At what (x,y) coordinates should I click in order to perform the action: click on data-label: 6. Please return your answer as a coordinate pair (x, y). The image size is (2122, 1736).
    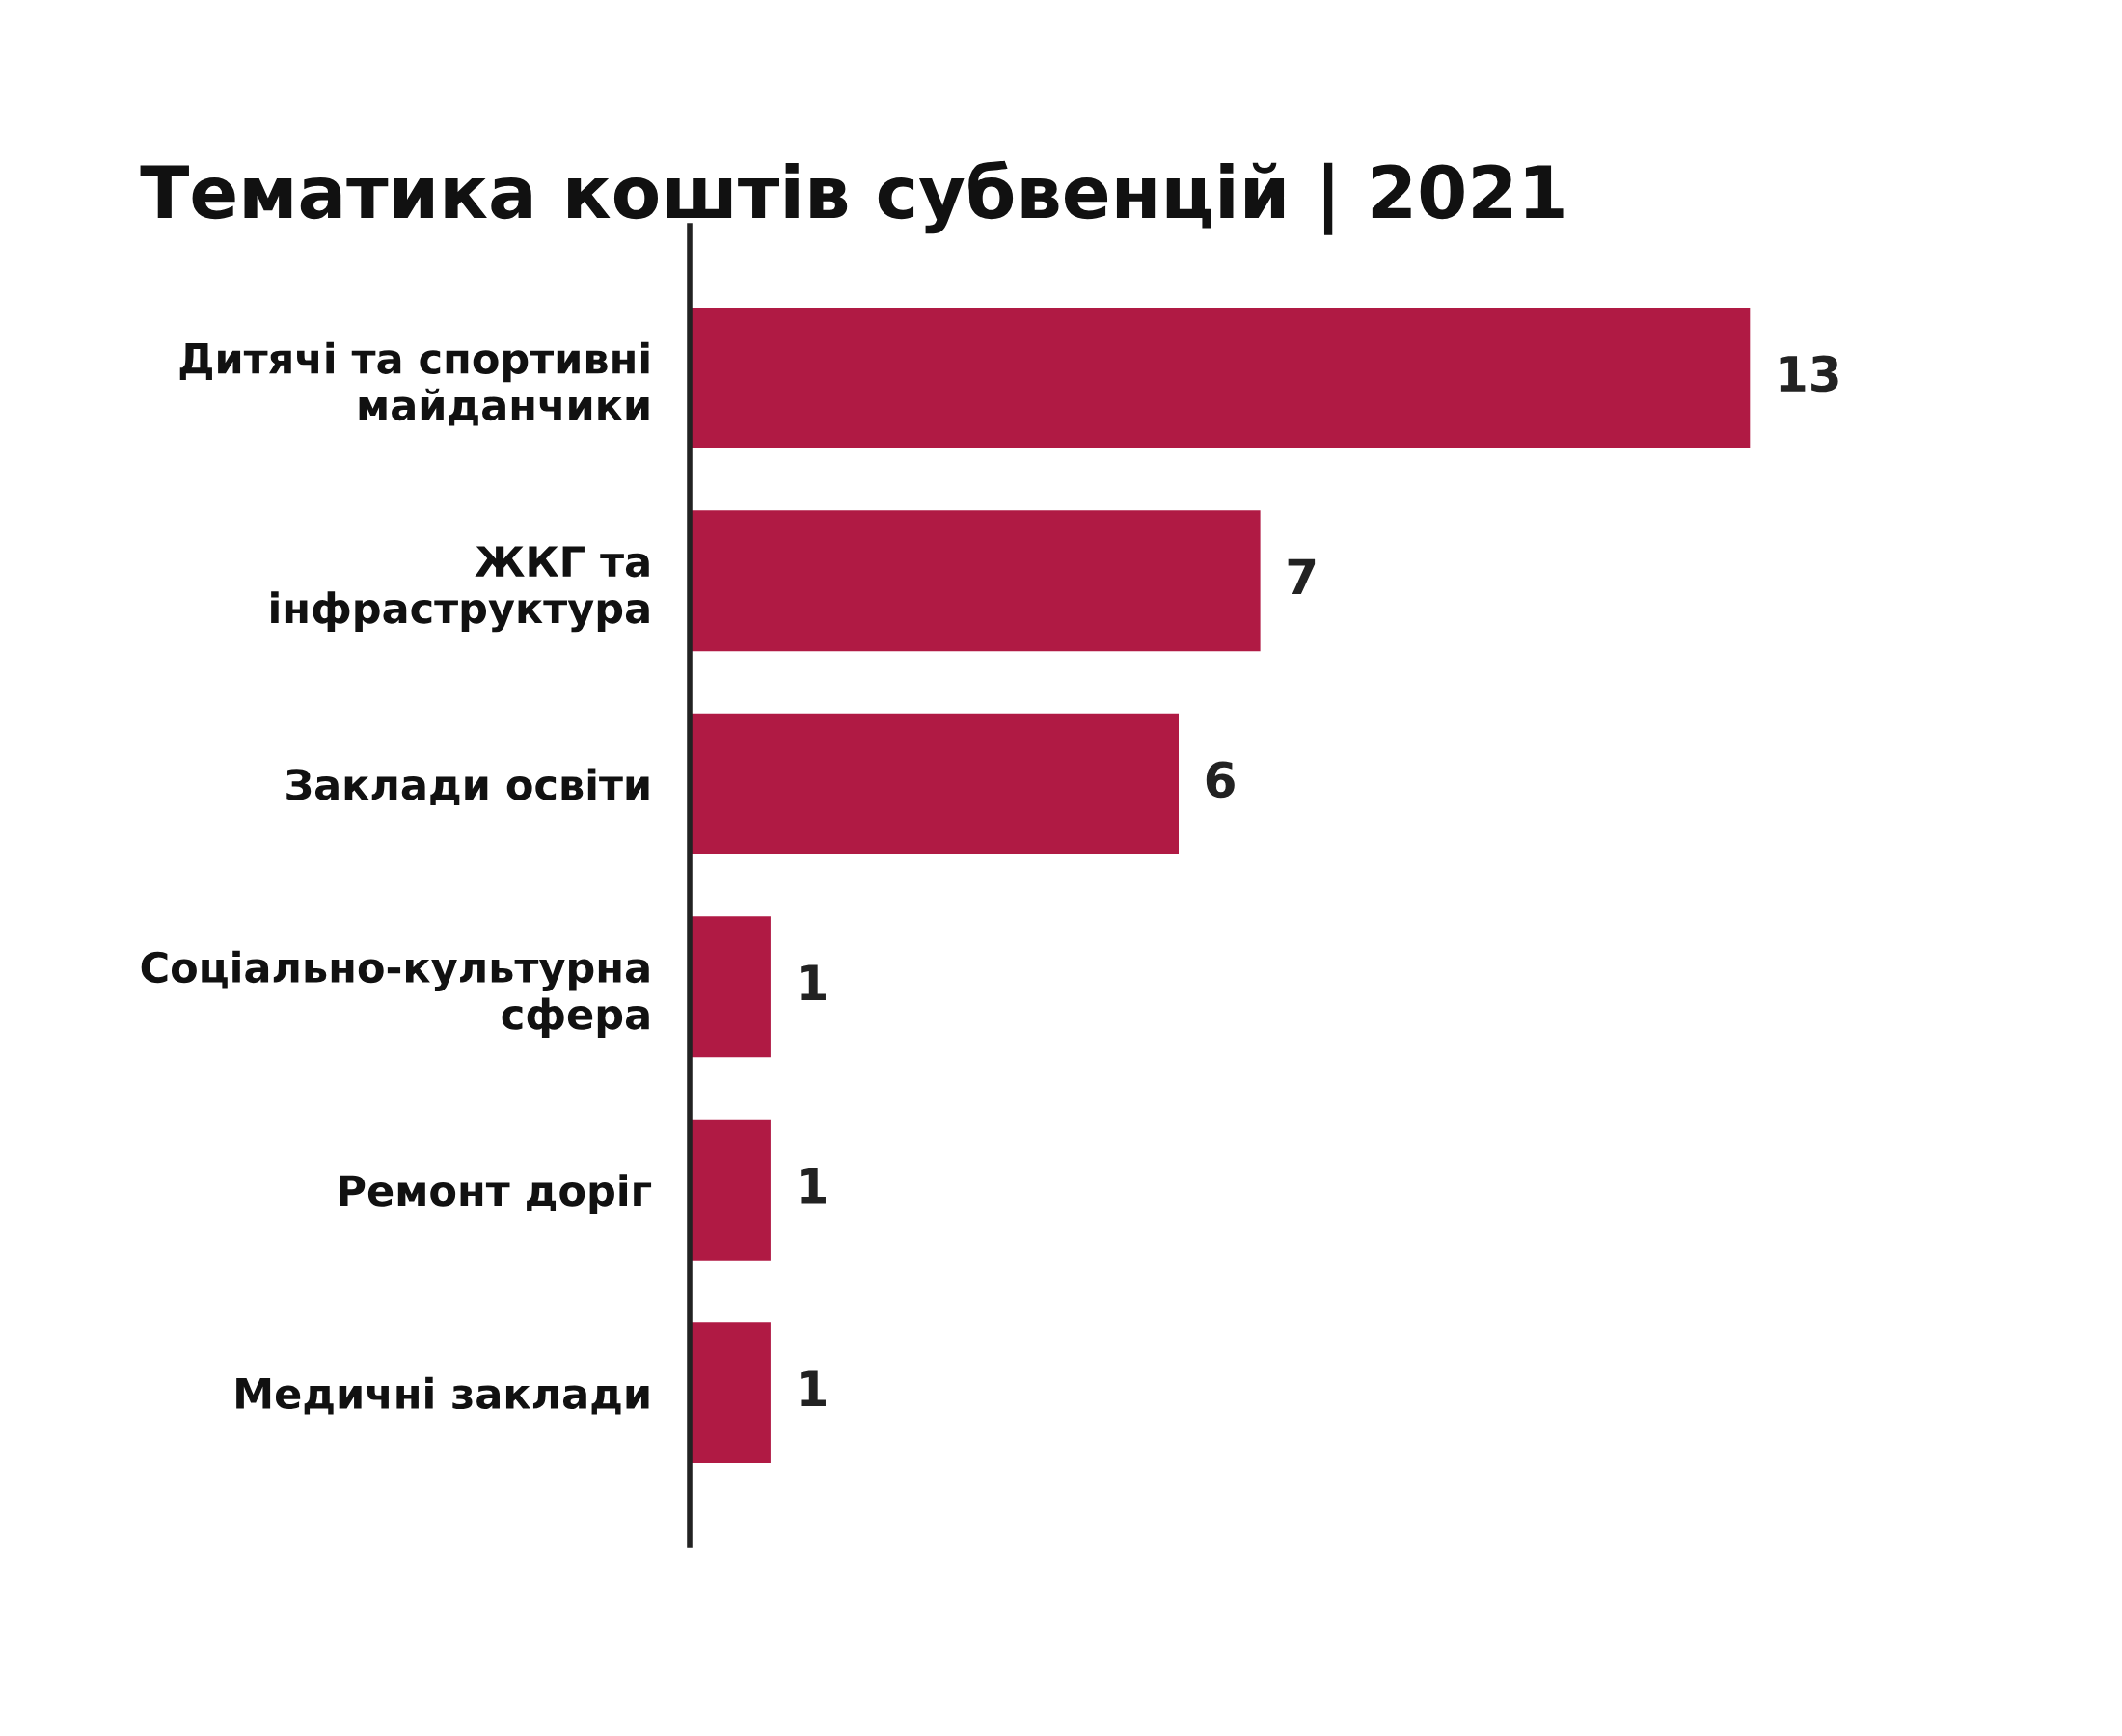
    Looking at the image, I should click on (1221, 780).